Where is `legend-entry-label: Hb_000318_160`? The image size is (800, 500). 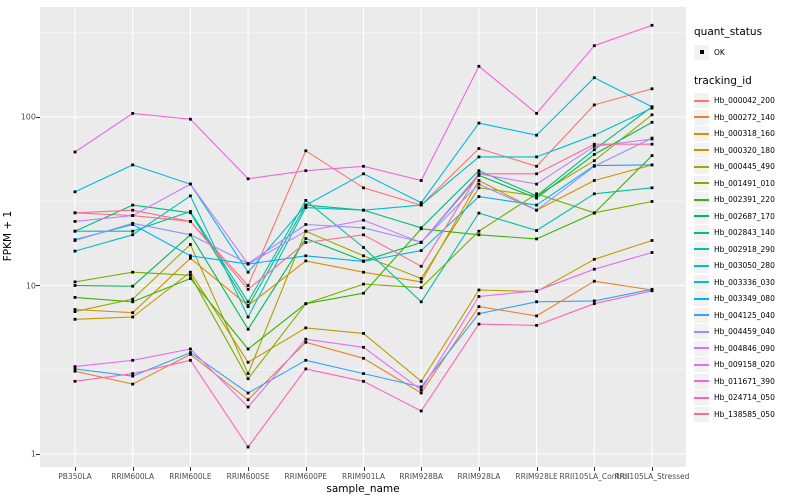 legend-entry-label: Hb_000318_160 is located at coordinates (744, 134).